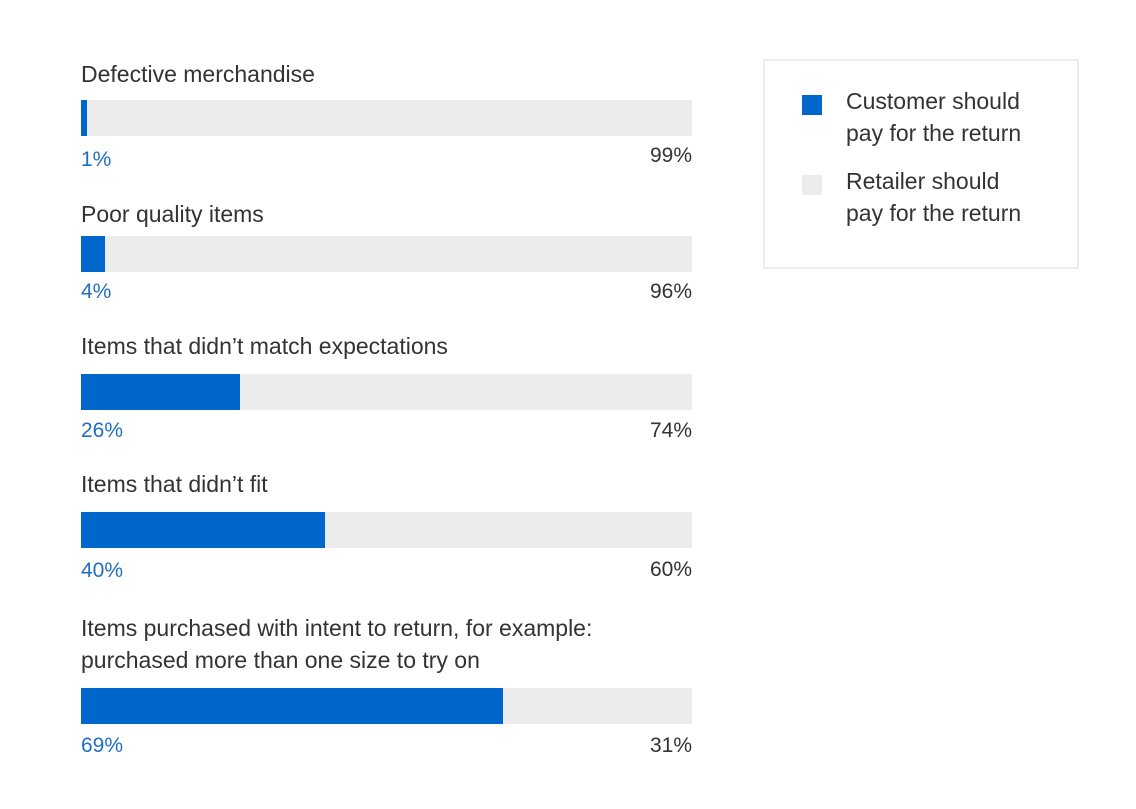 This screenshot has height=809, width=1136. What do you see at coordinates (172, 214) in the screenshot?
I see `category-label: Poor quality items` at bounding box center [172, 214].